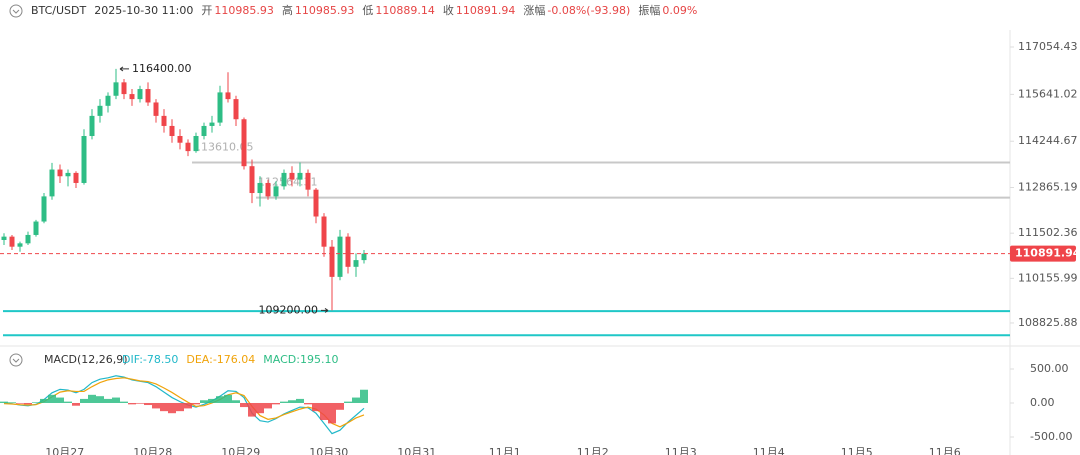 Image resolution: width=1080 pixels, height=455 pixels. Describe the element at coordinates (1048, 186) in the screenshot. I see `y-tick-label: 112865.19` at that location.